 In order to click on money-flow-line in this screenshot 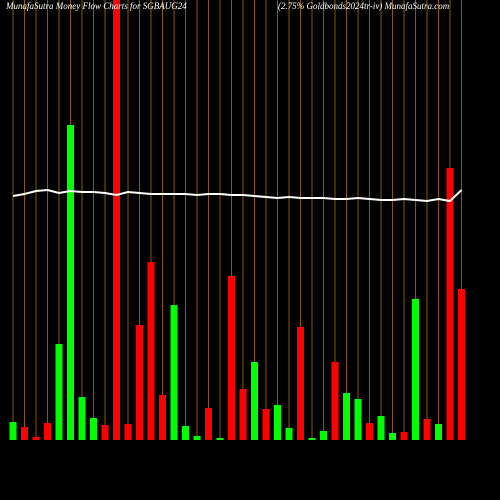, I will do `click(237, 195)`.